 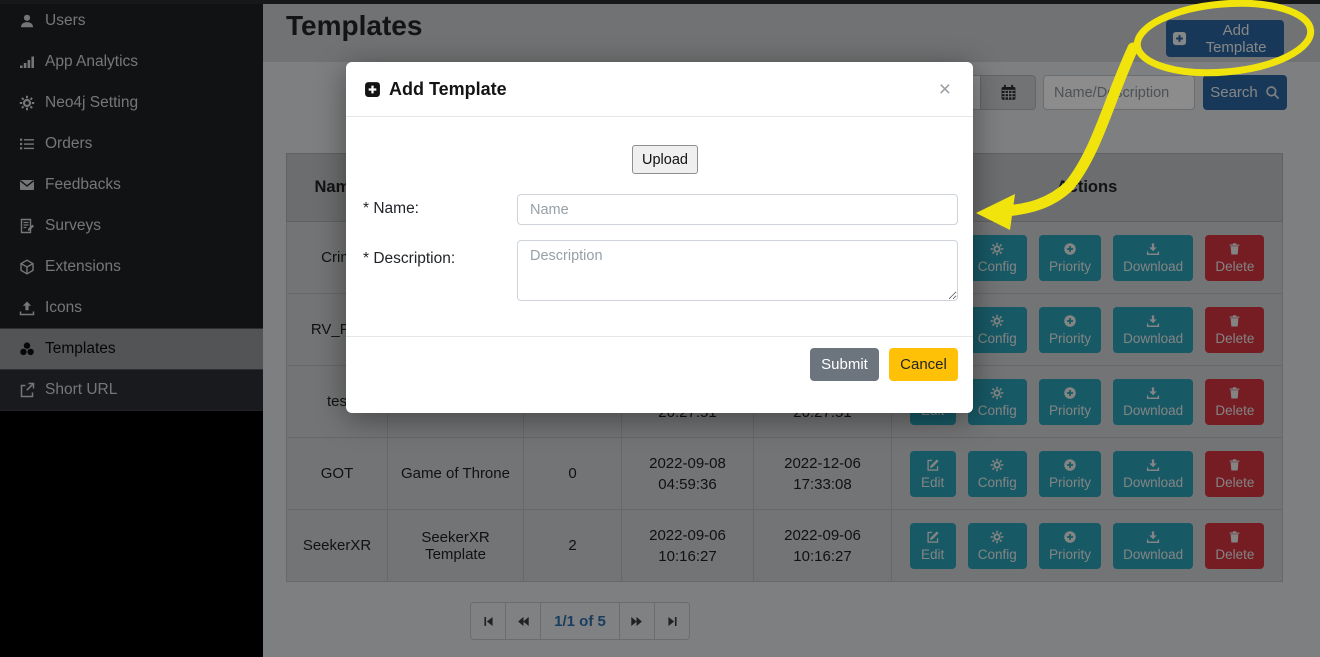 I want to click on upload-button: Upload, so click(x=665, y=159).